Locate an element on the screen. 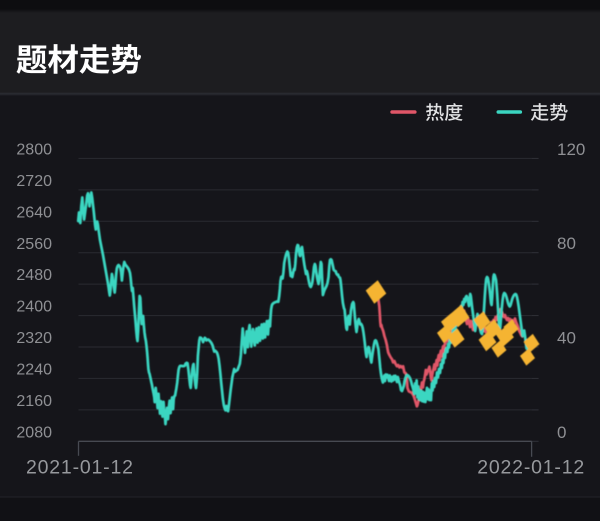  svg-text: 120 is located at coordinates (571, 149).